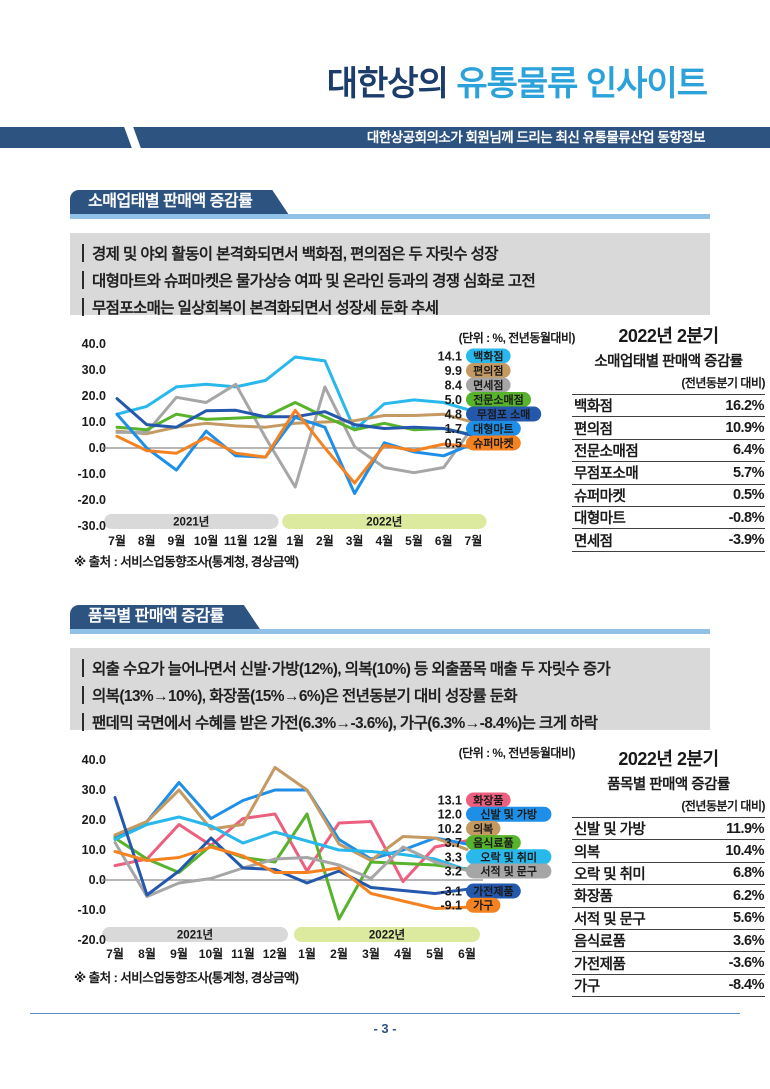 This screenshot has height=1089, width=770. Describe the element at coordinates (748, 495) in the screenshot. I see `row-value: 0.5%` at that location.